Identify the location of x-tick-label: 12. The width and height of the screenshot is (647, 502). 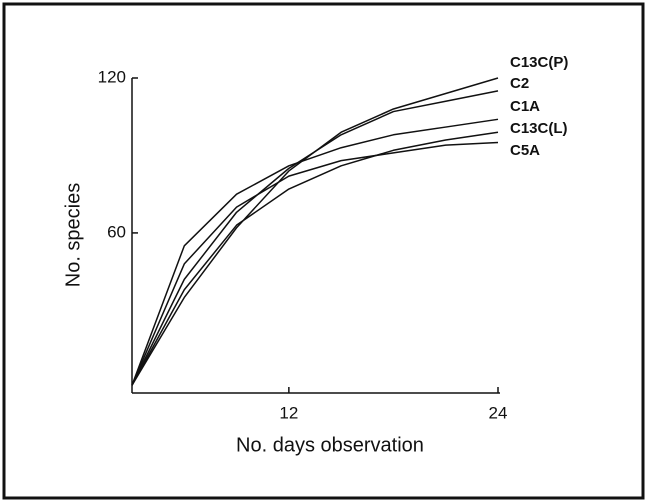
(288, 412).